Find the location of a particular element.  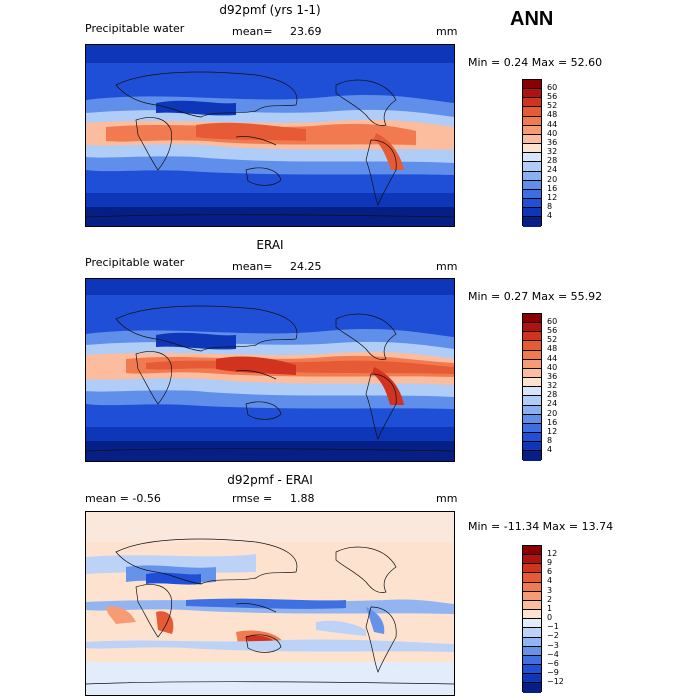

panel2-title: ERAI is located at coordinates (270, 245).